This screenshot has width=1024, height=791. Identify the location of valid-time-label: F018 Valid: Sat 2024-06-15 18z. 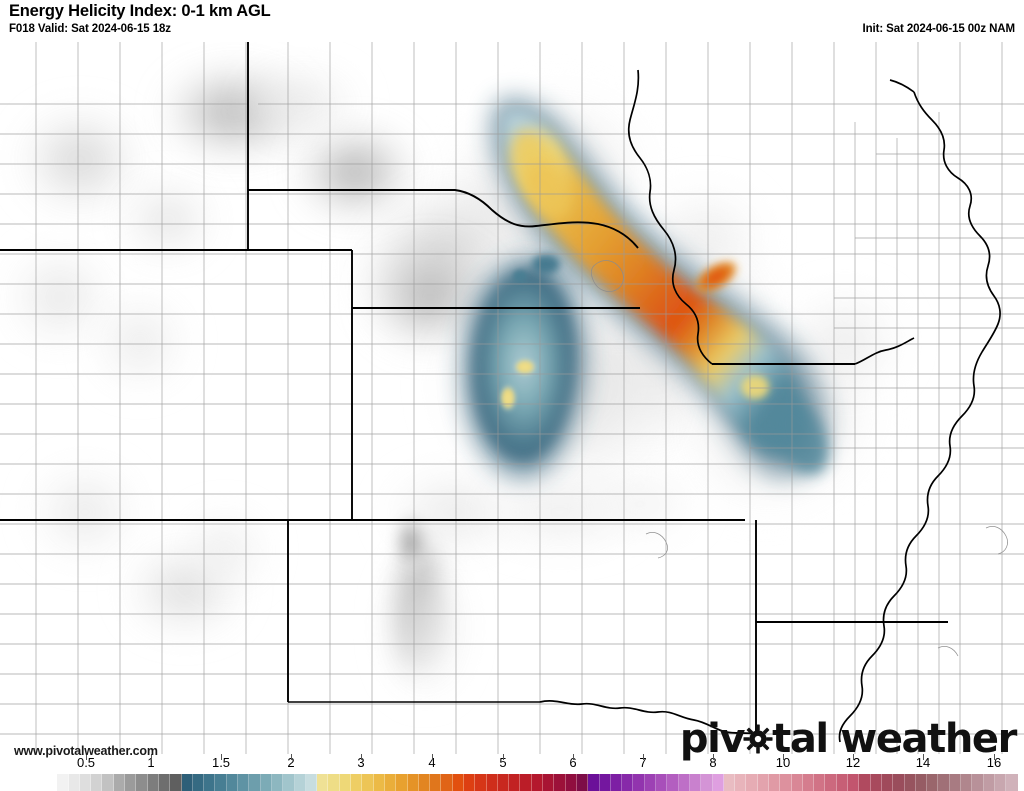
(90, 29).